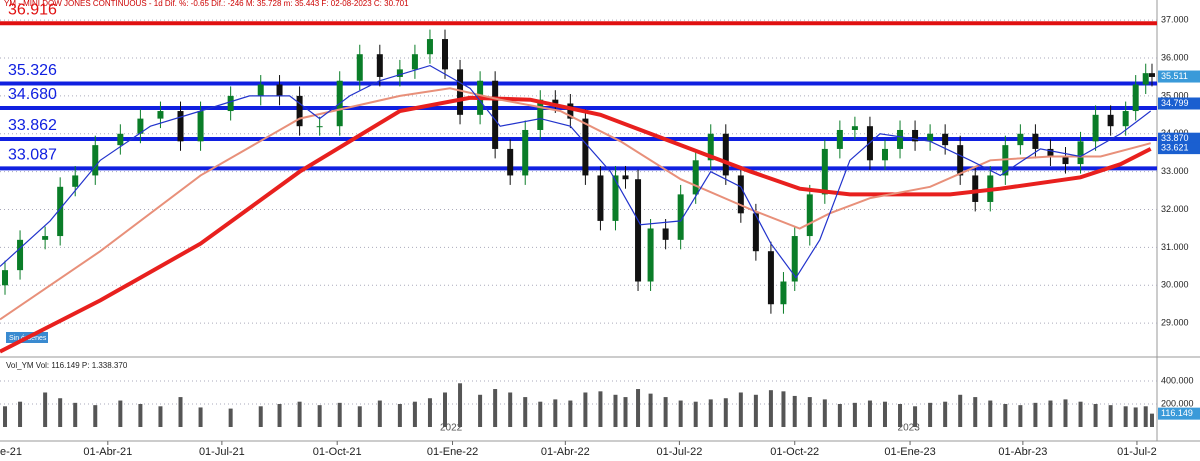  Describe the element at coordinates (32, 10) in the screenshot. I see `level-label: 36.916` at that location.